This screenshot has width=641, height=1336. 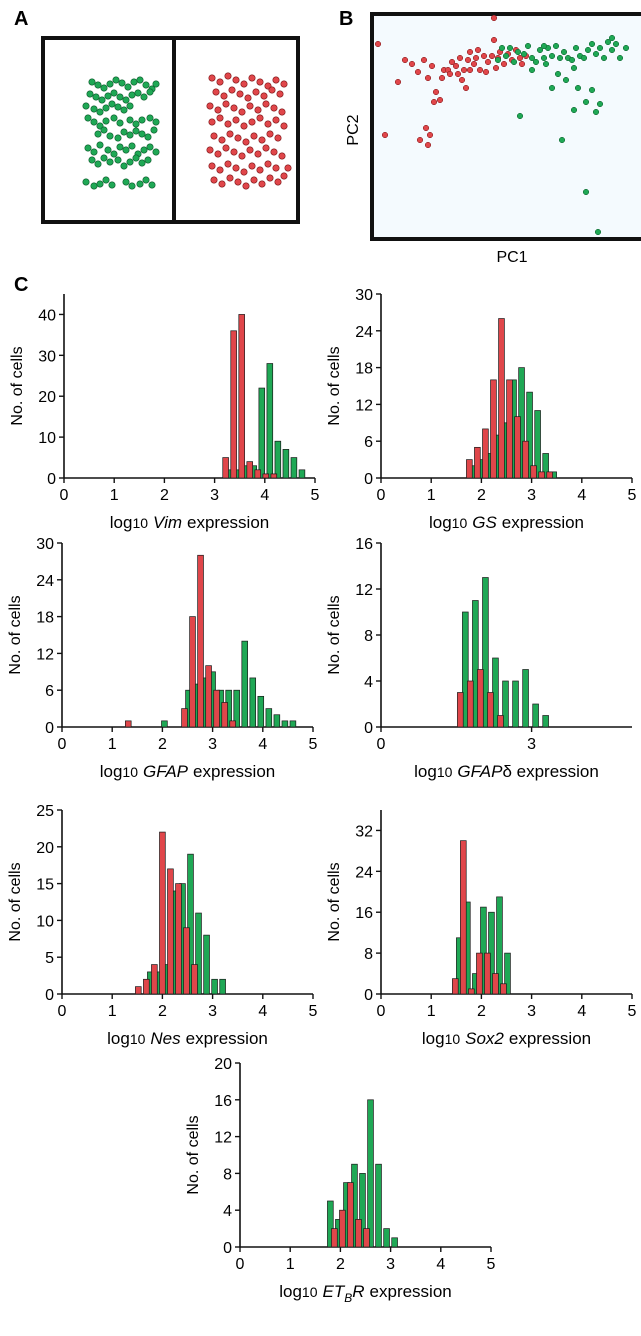 I want to click on x-label-gene: Sox2, so click(x=484, y=1038).